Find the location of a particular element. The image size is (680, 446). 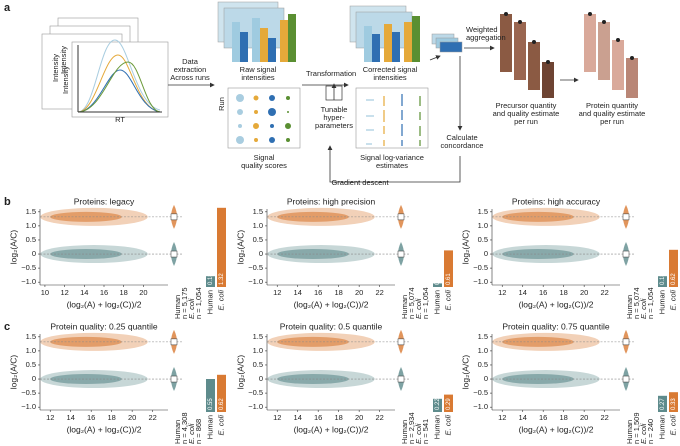

quality-dots is located at coordinates (263, 119).